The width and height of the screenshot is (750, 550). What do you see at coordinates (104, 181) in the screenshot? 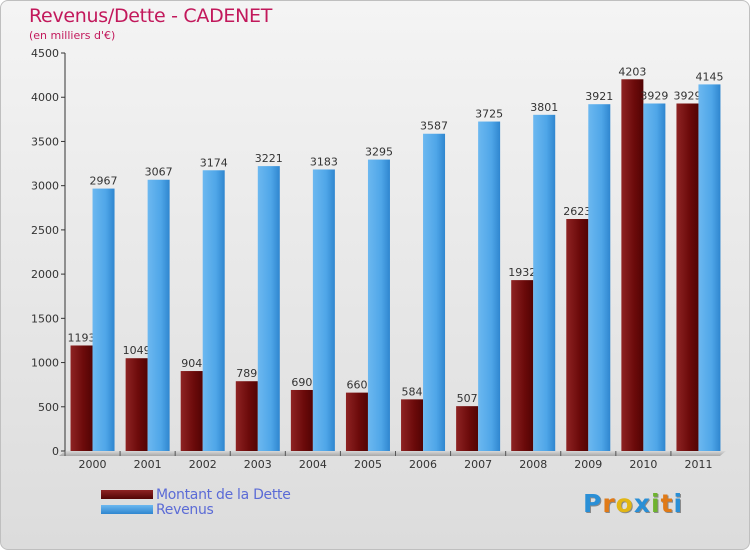
I see `data-label: 2967` at bounding box center [104, 181].